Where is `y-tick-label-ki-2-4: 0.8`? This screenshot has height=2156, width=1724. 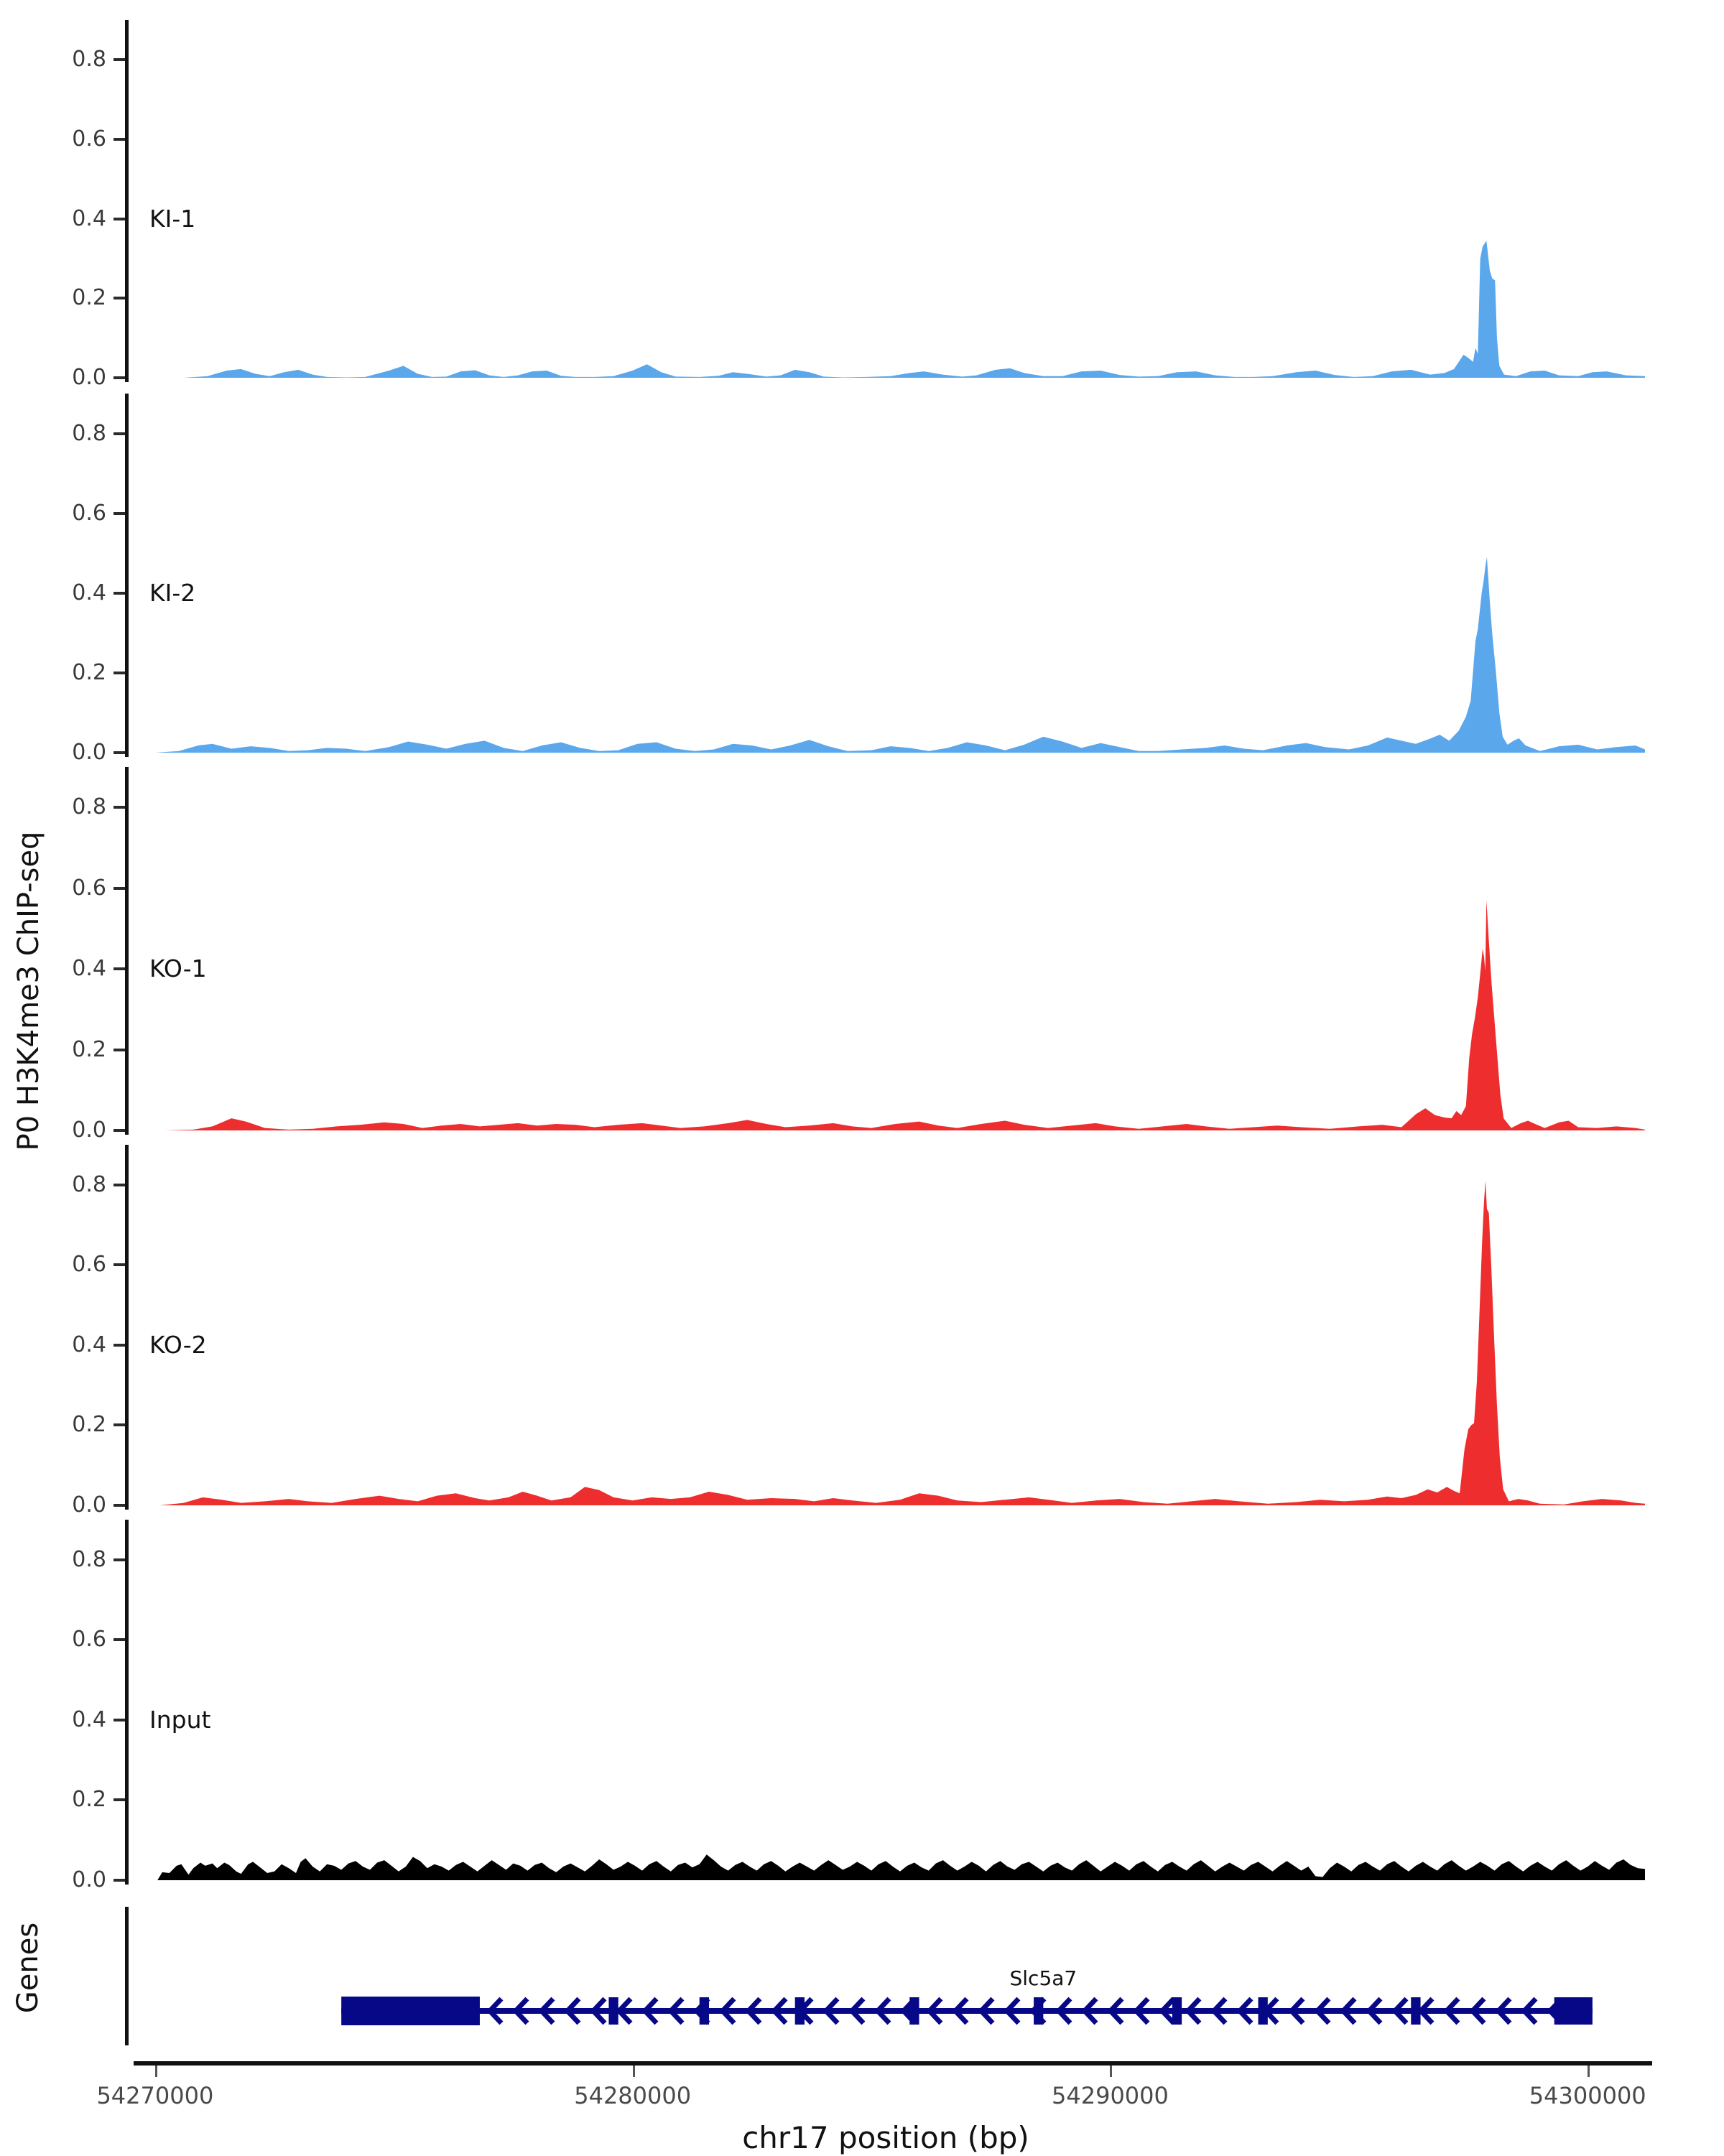 y-tick-label-ki-2-4: 0.8 is located at coordinates (89, 433).